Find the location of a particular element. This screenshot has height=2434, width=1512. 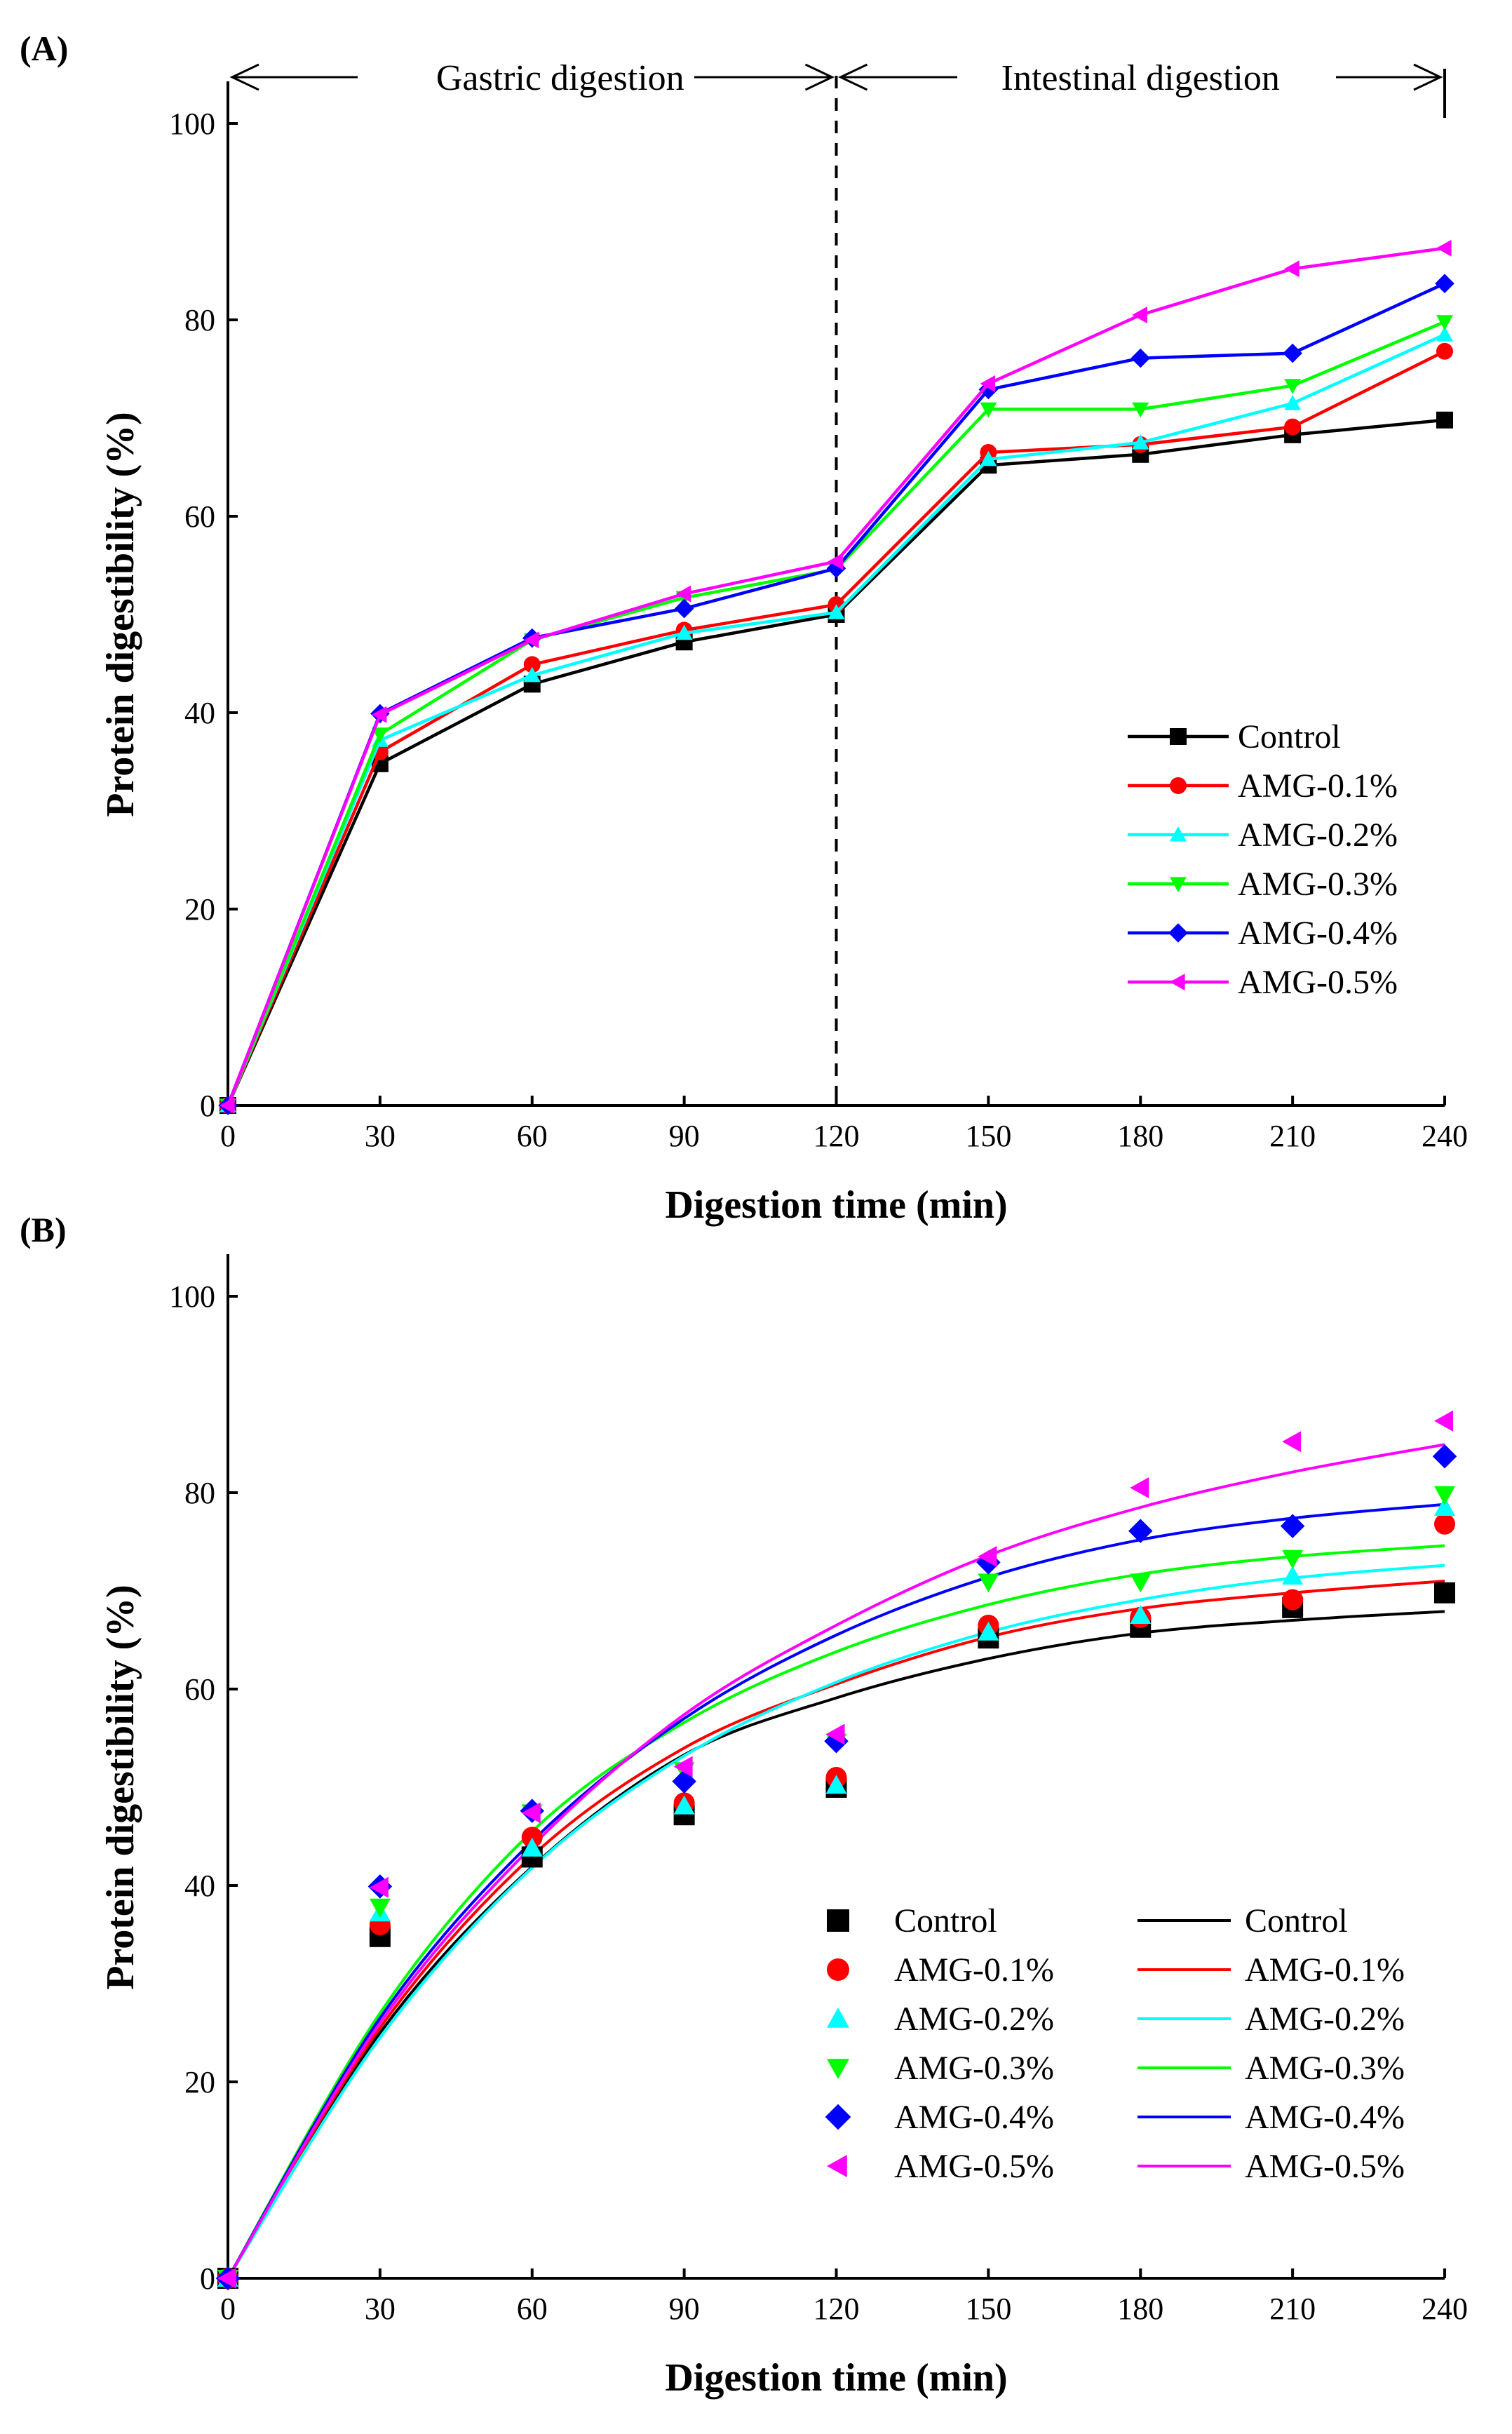

b-x-axis-title: Digestion time (min) is located at coordinates (836, 2378).